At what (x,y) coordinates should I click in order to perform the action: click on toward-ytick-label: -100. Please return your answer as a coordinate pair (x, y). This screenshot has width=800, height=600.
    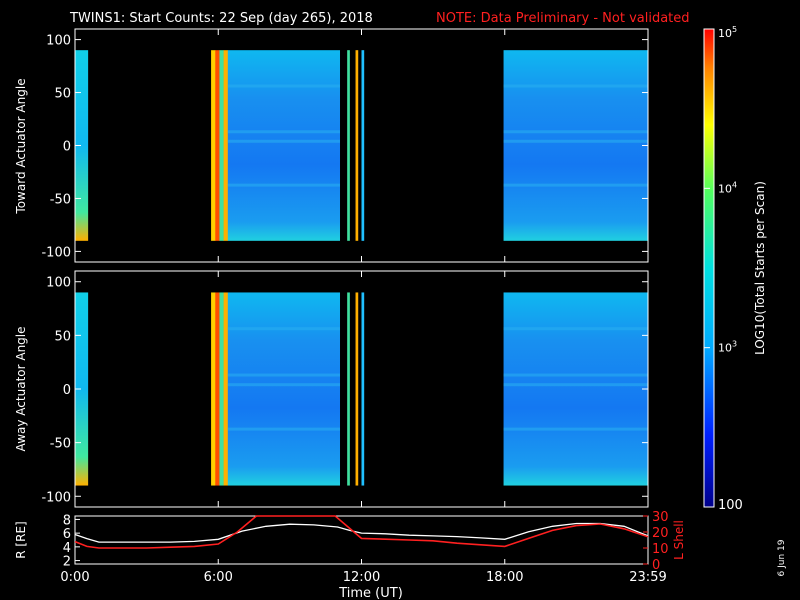
    Looking at the image, I should click on (56, 252).